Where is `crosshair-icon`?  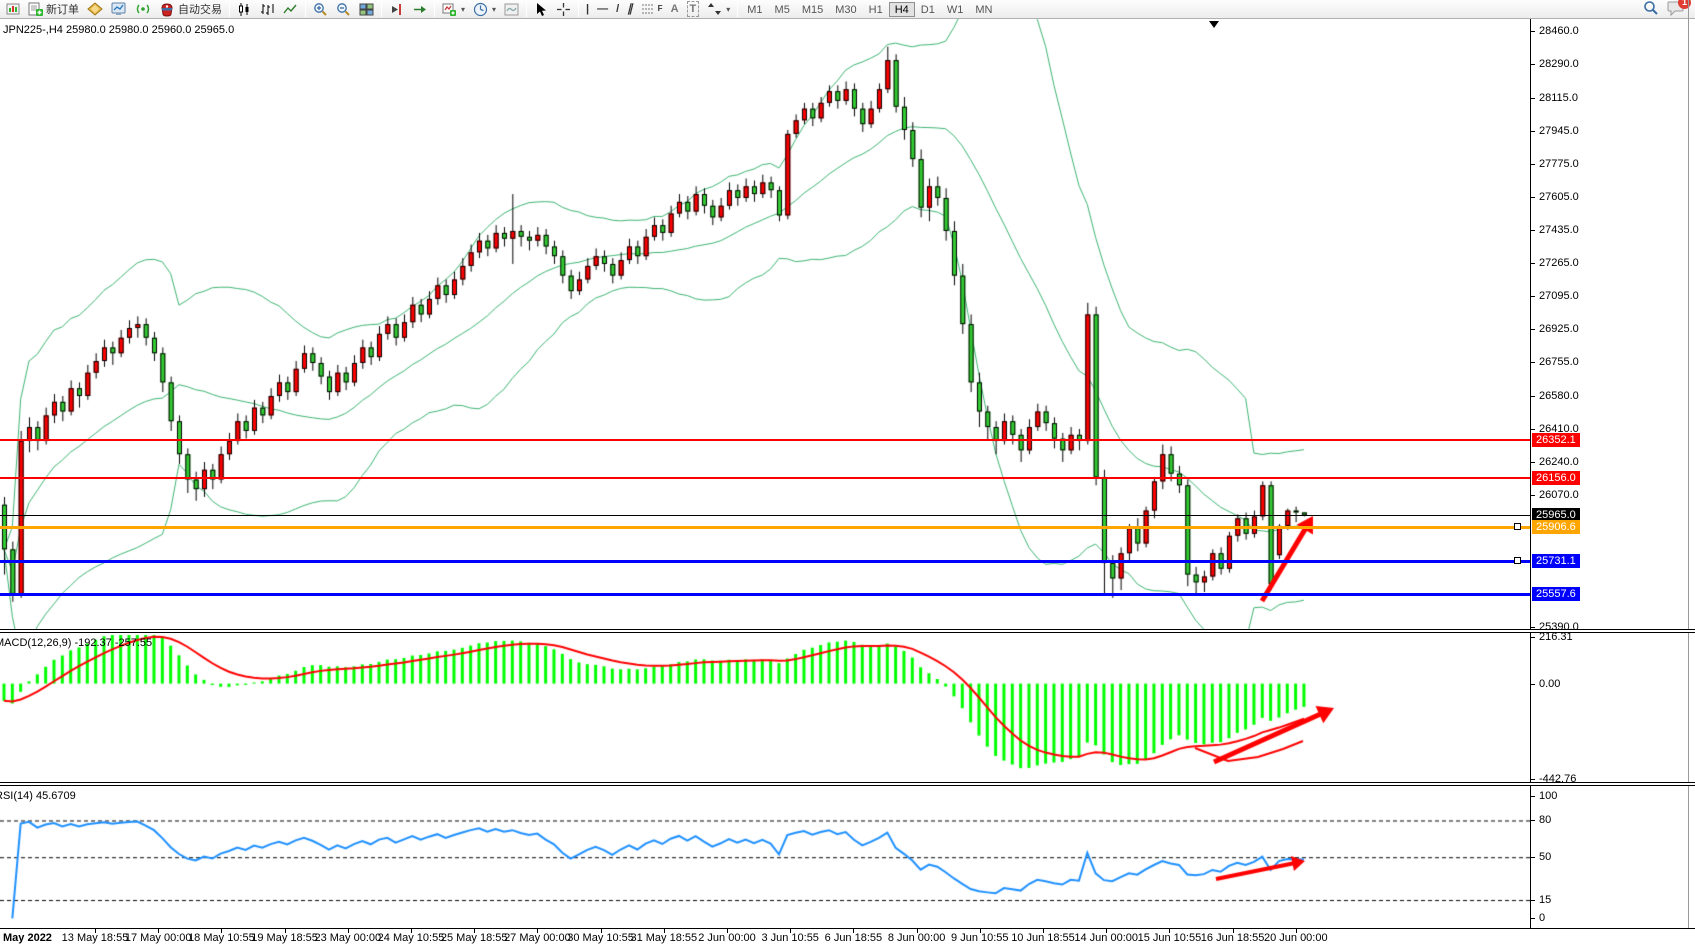
crosshair-icon is located at coordinates (563, 9).